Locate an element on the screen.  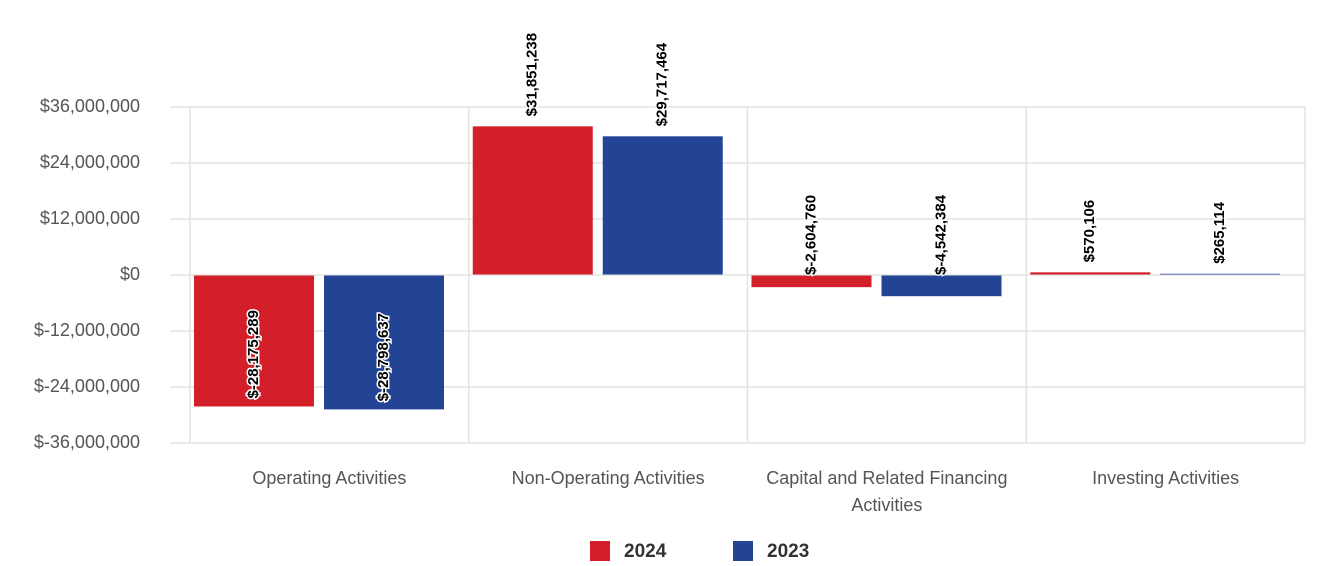
y-tick-label: $-24,000,000 is located at coordinates (87, 386).